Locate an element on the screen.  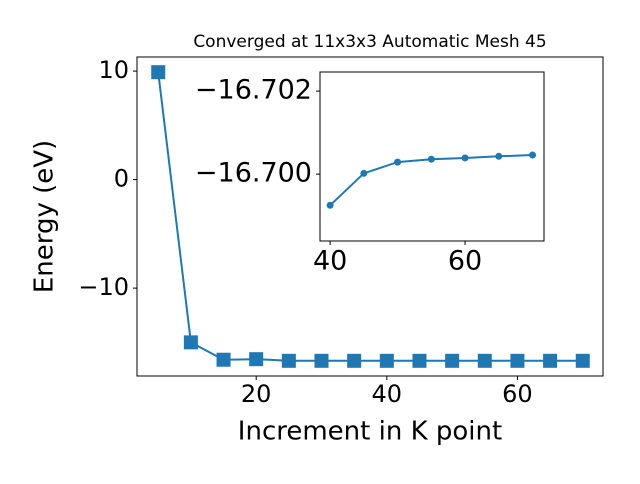
y-tick-label: −16.700 is located at coordinates (253, 173).